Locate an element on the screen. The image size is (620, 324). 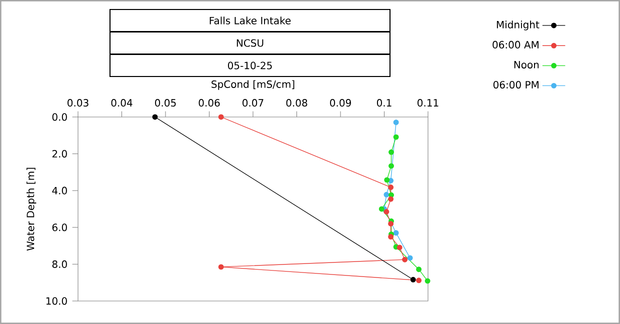
x-tick-label: 0.11 is located at coordinates (428, 103).